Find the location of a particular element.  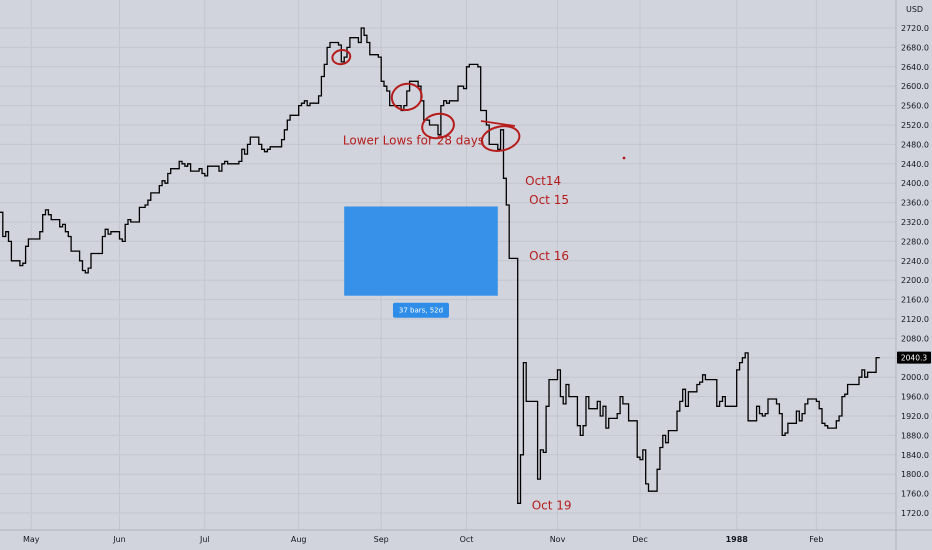

annotation-text: Oct 15 is located at coordinates (549, 200).